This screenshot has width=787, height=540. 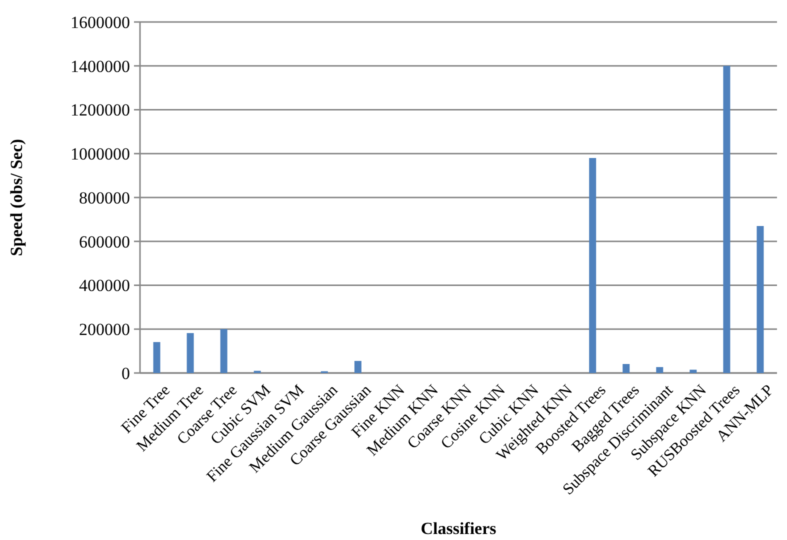 I want to click on y-tick-label: 200000, so click(x=104, y=330).